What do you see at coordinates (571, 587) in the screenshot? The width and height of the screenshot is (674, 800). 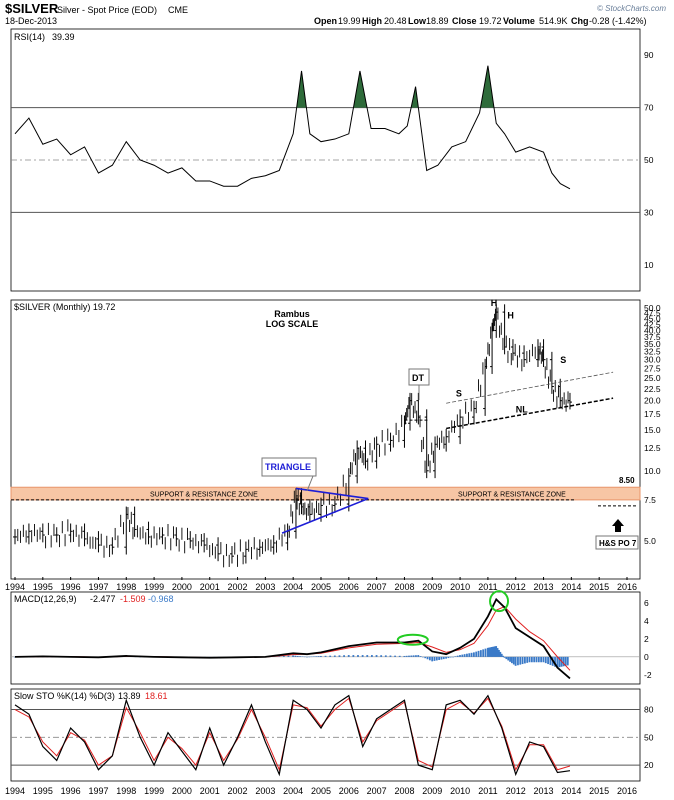 I see `year-label: 2014` at bounding box center [571, 587].